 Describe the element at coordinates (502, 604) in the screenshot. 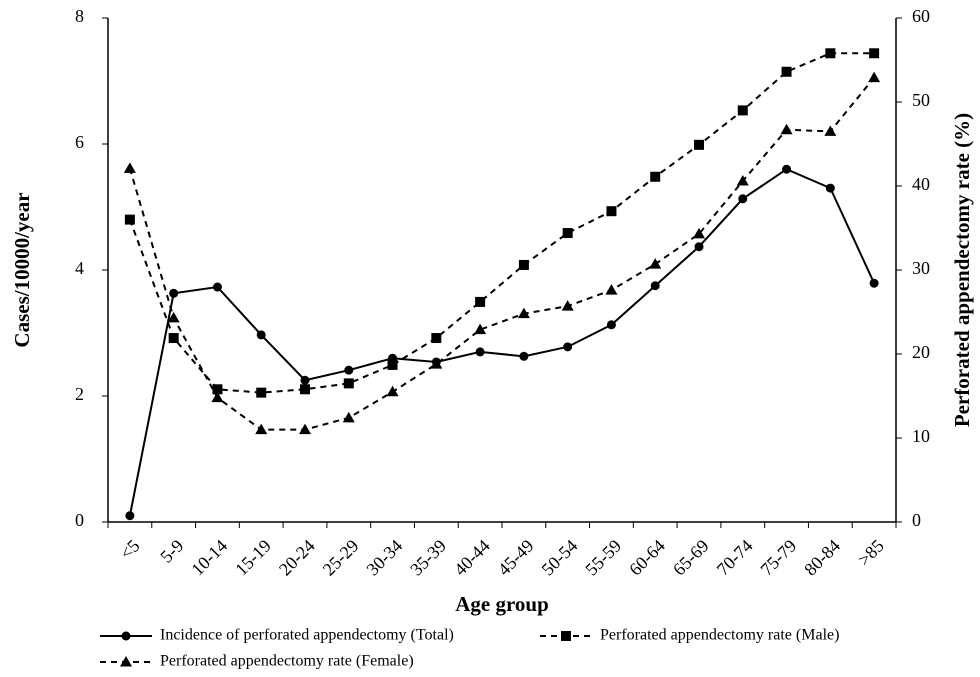

I see `x-axis-title: Age group` at that location.